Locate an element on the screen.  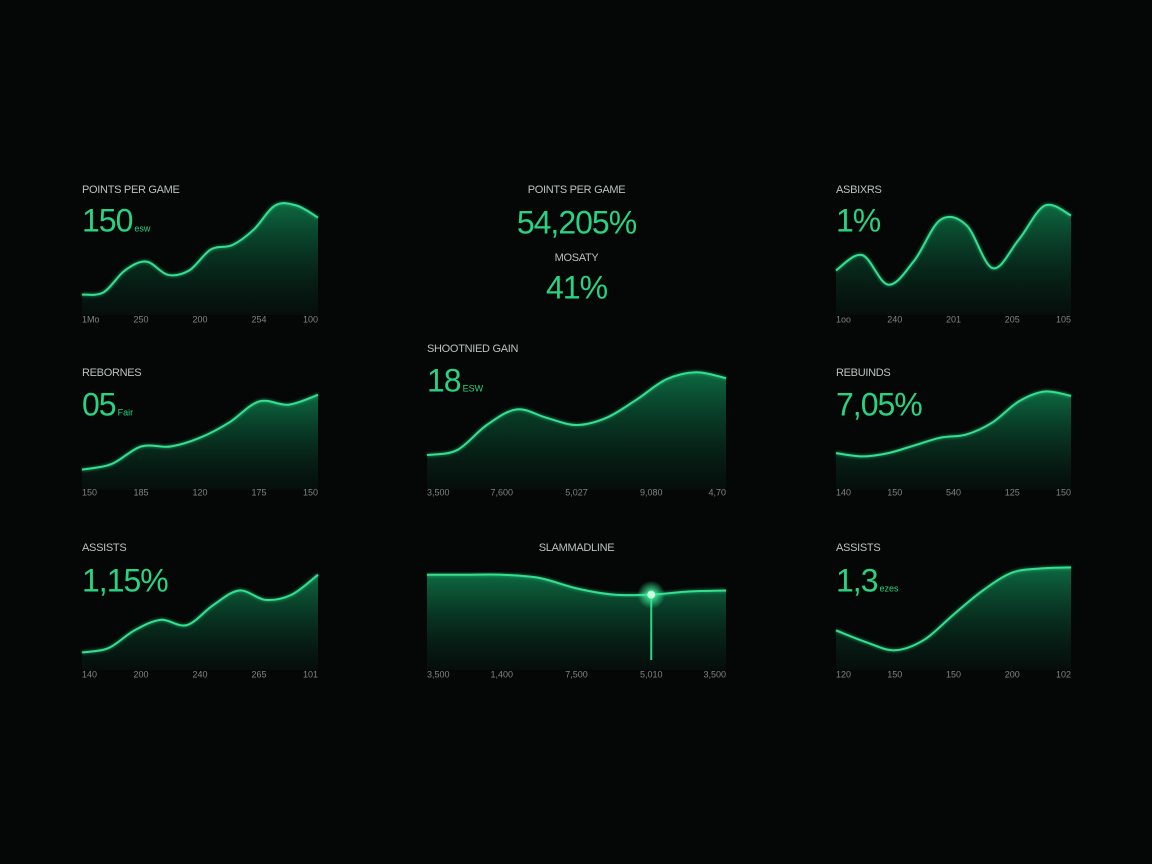
panel-label: REBUINDS is located at coordinates (863, 373).